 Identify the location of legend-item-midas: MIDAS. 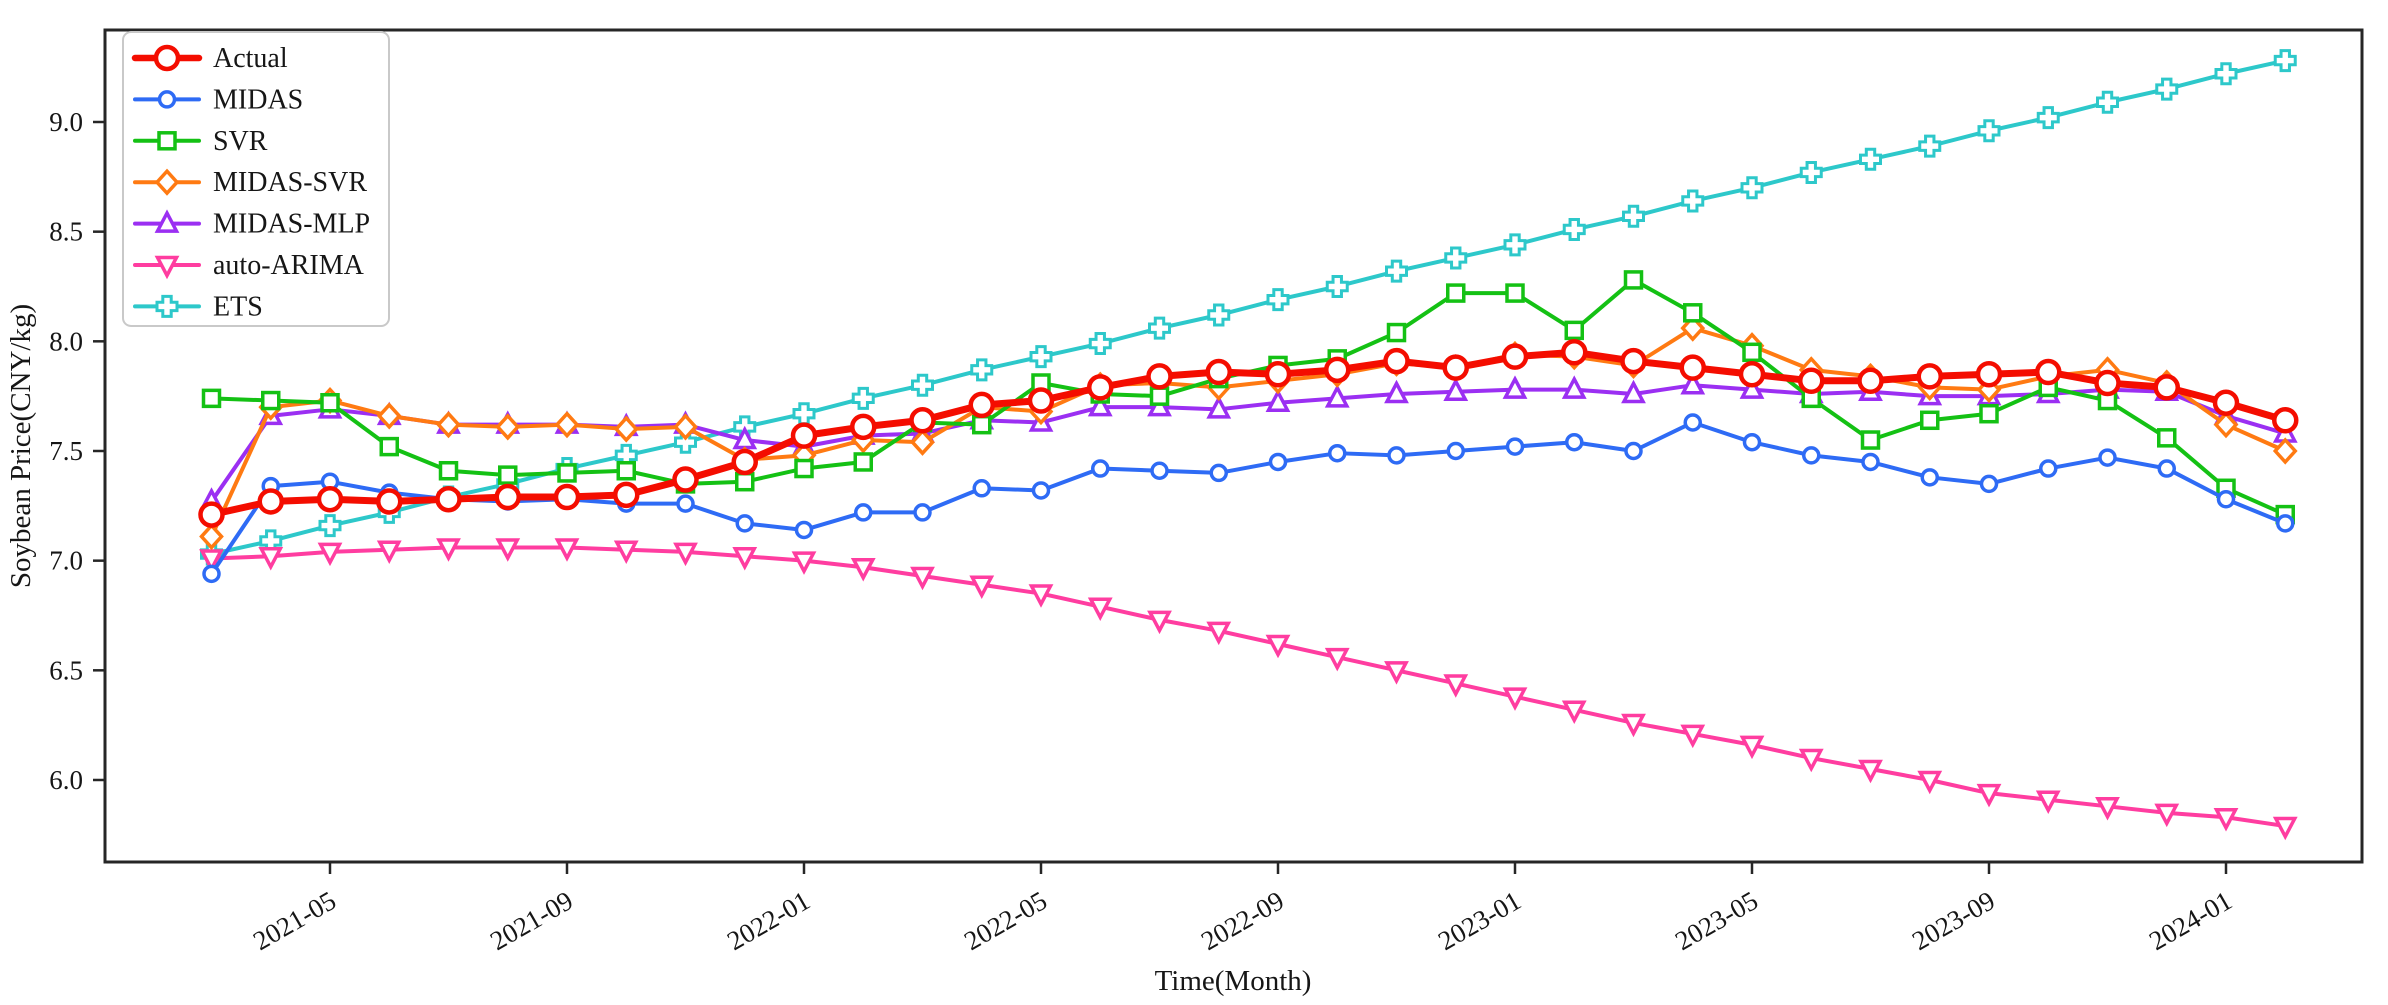
(218, 99).